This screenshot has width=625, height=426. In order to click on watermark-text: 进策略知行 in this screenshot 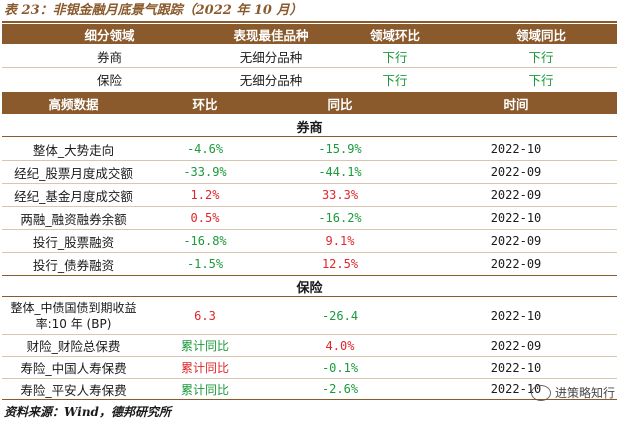, I will do `click(584, 393)`.